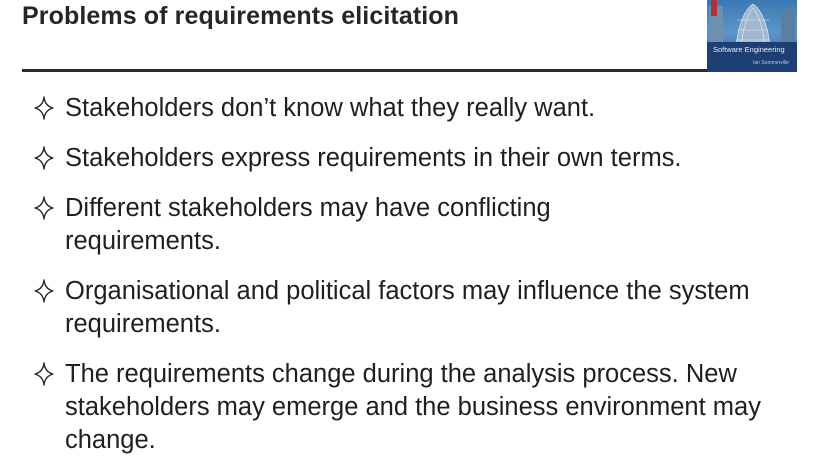 The height and width of the screenshot is (474, 838). What do you see at coordinates (752, 36) in the screenshot?
I see `book-cover-image: Software Engineering Ian Sommerville` at bounding box center [752, 36].